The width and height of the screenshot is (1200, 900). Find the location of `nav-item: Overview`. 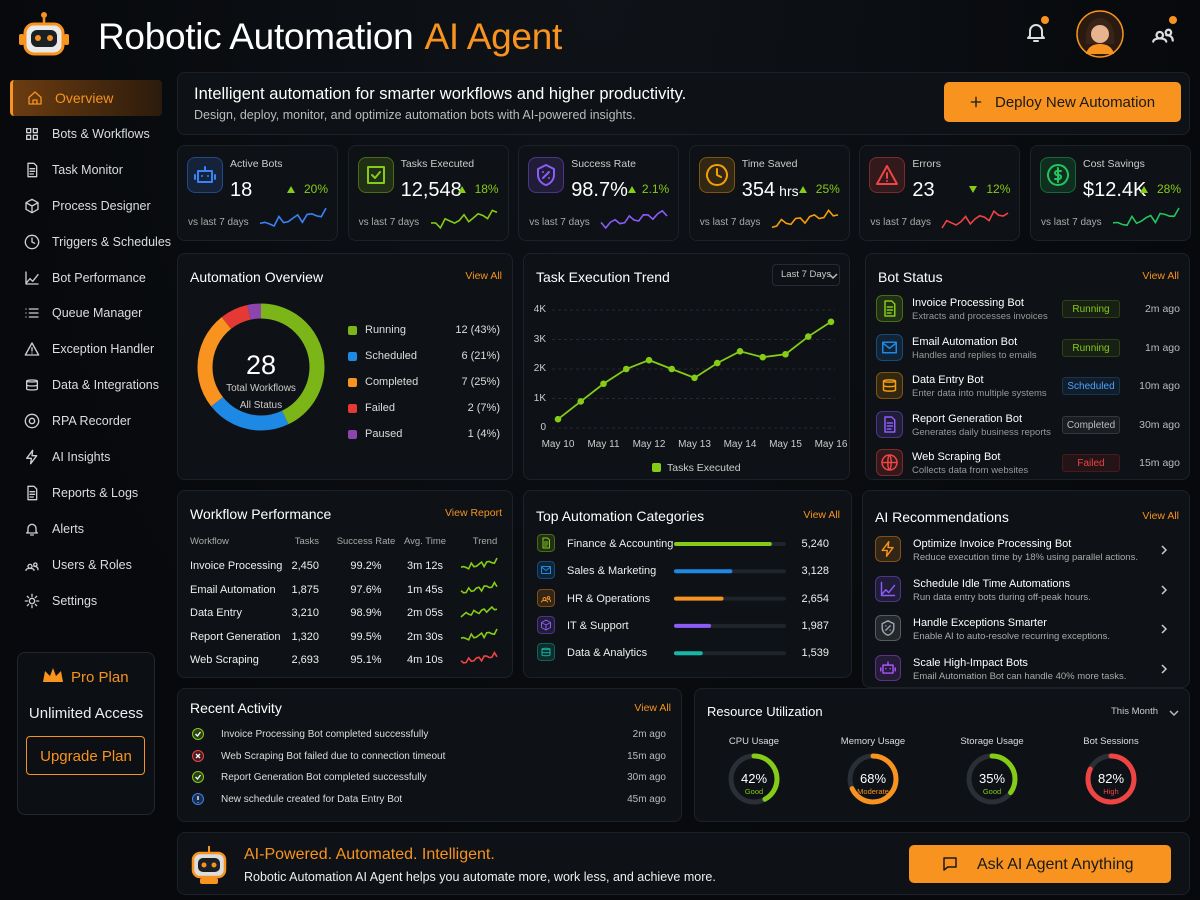

nav-item: Overview is located at coordinates (86, 98).